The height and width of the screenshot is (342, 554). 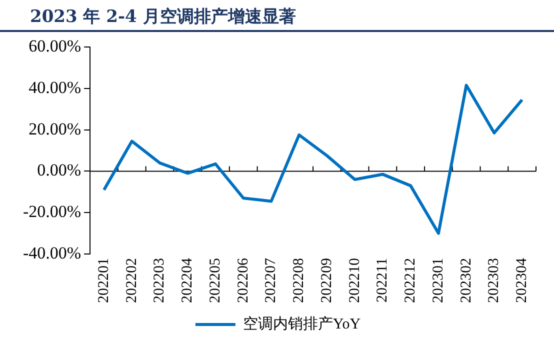 What do you see at coordinates (301, 323) in the screenshot?
I see `legend-label: 空调内销排产YoY` at bounding box center [301, 323].